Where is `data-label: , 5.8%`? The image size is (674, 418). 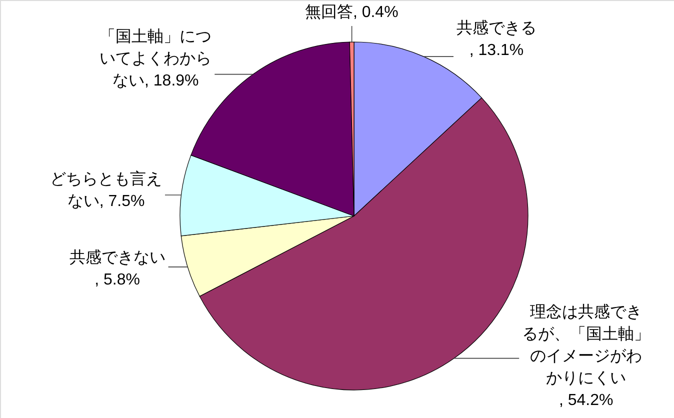
data-label: , 5.8% is located at coordinates (117, 280).